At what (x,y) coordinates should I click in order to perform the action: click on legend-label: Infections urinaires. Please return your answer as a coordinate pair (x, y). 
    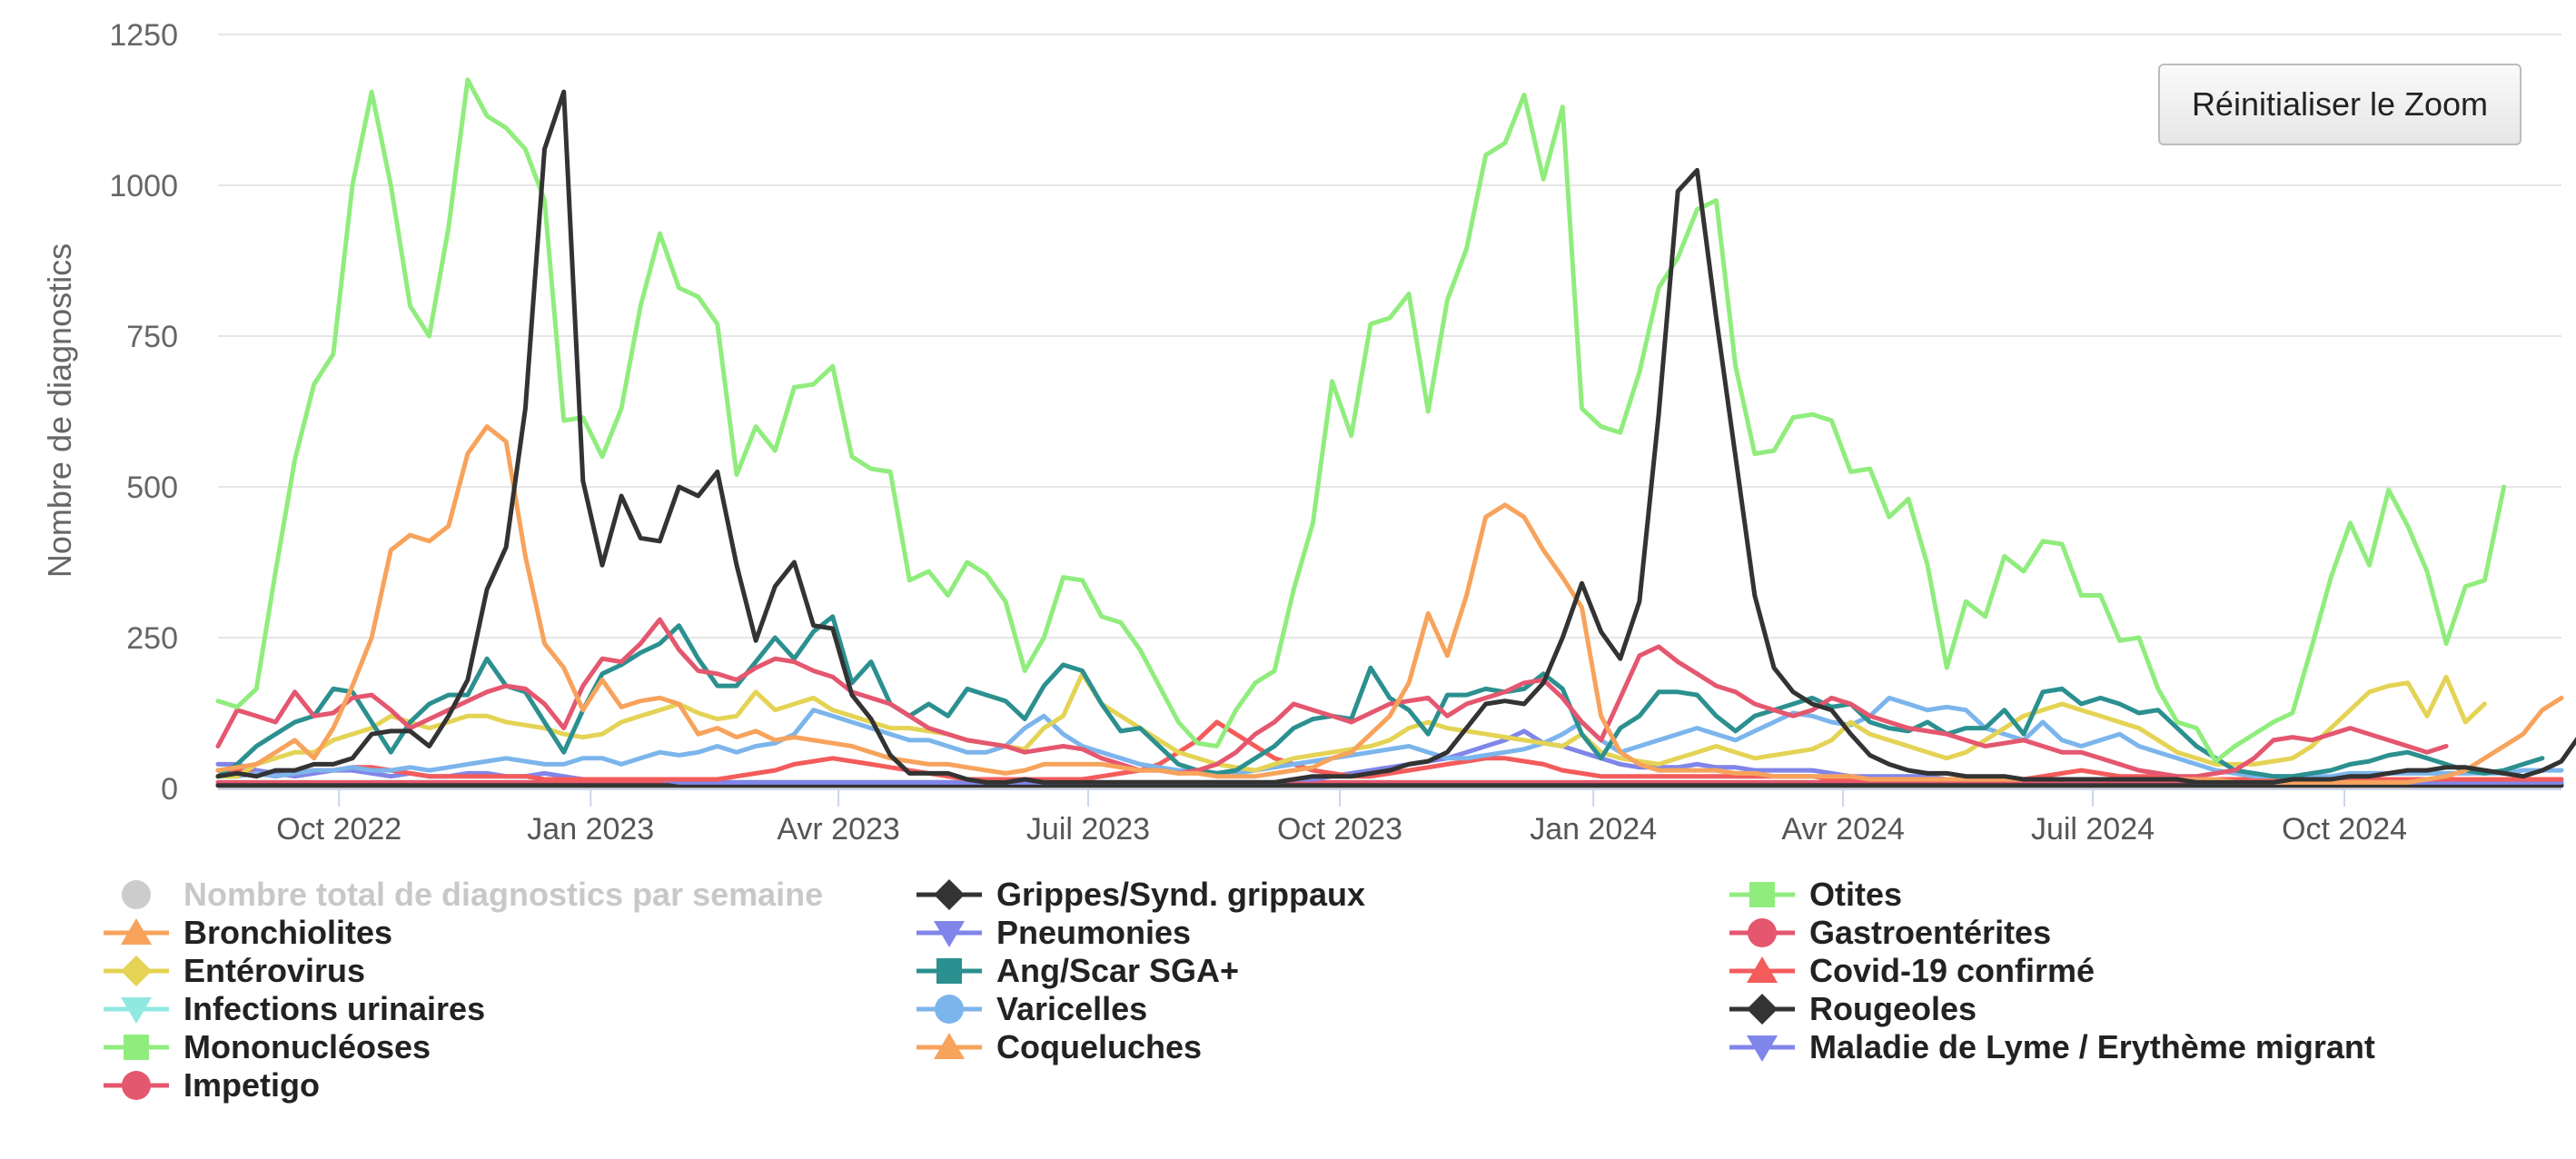
    Looking at the image, I should click on (334, 1008).